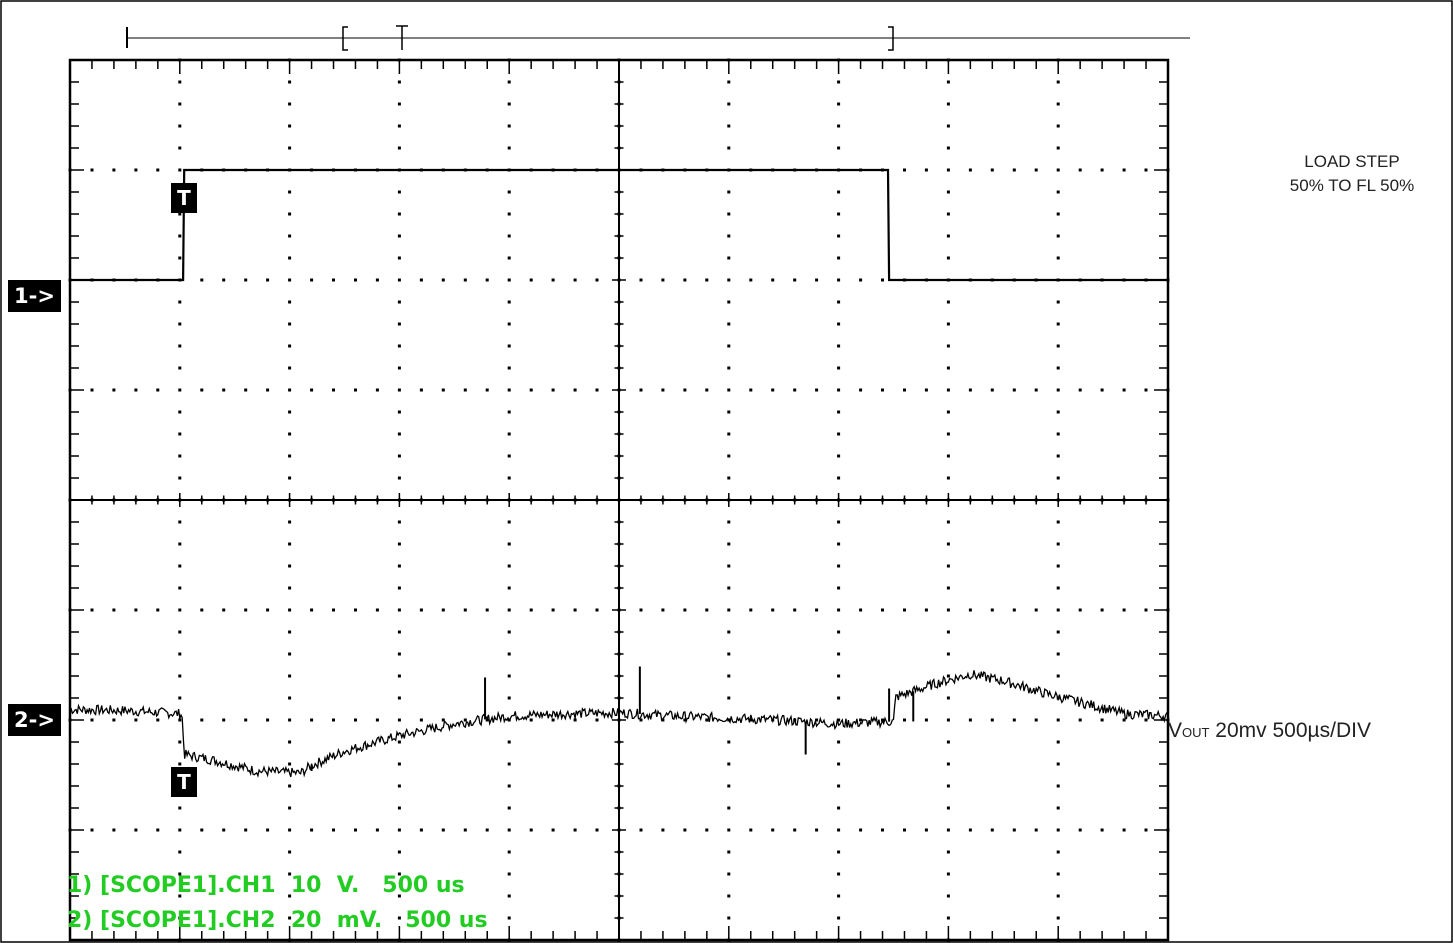 This screenshot has height=943, width=1453. What do you see at coordinates (619, 724) in the screenshot?
I see `ch2-waveform` at bounding box center [619, 724].